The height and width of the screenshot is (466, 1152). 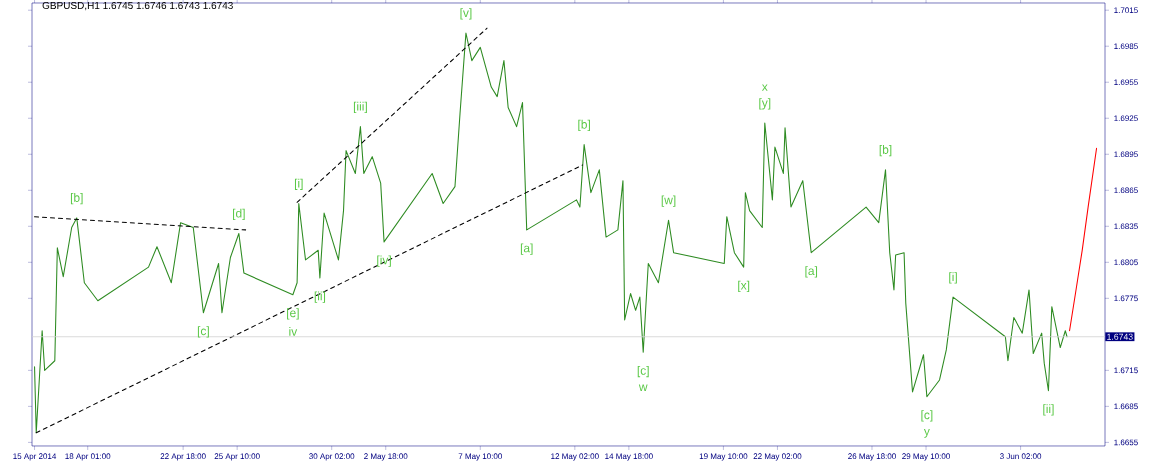 What do you see at coordinates (88, 457) in the screenshot?
I see `x-tick-label: 18 Apr 01:00` at bounding box center [88, 457].